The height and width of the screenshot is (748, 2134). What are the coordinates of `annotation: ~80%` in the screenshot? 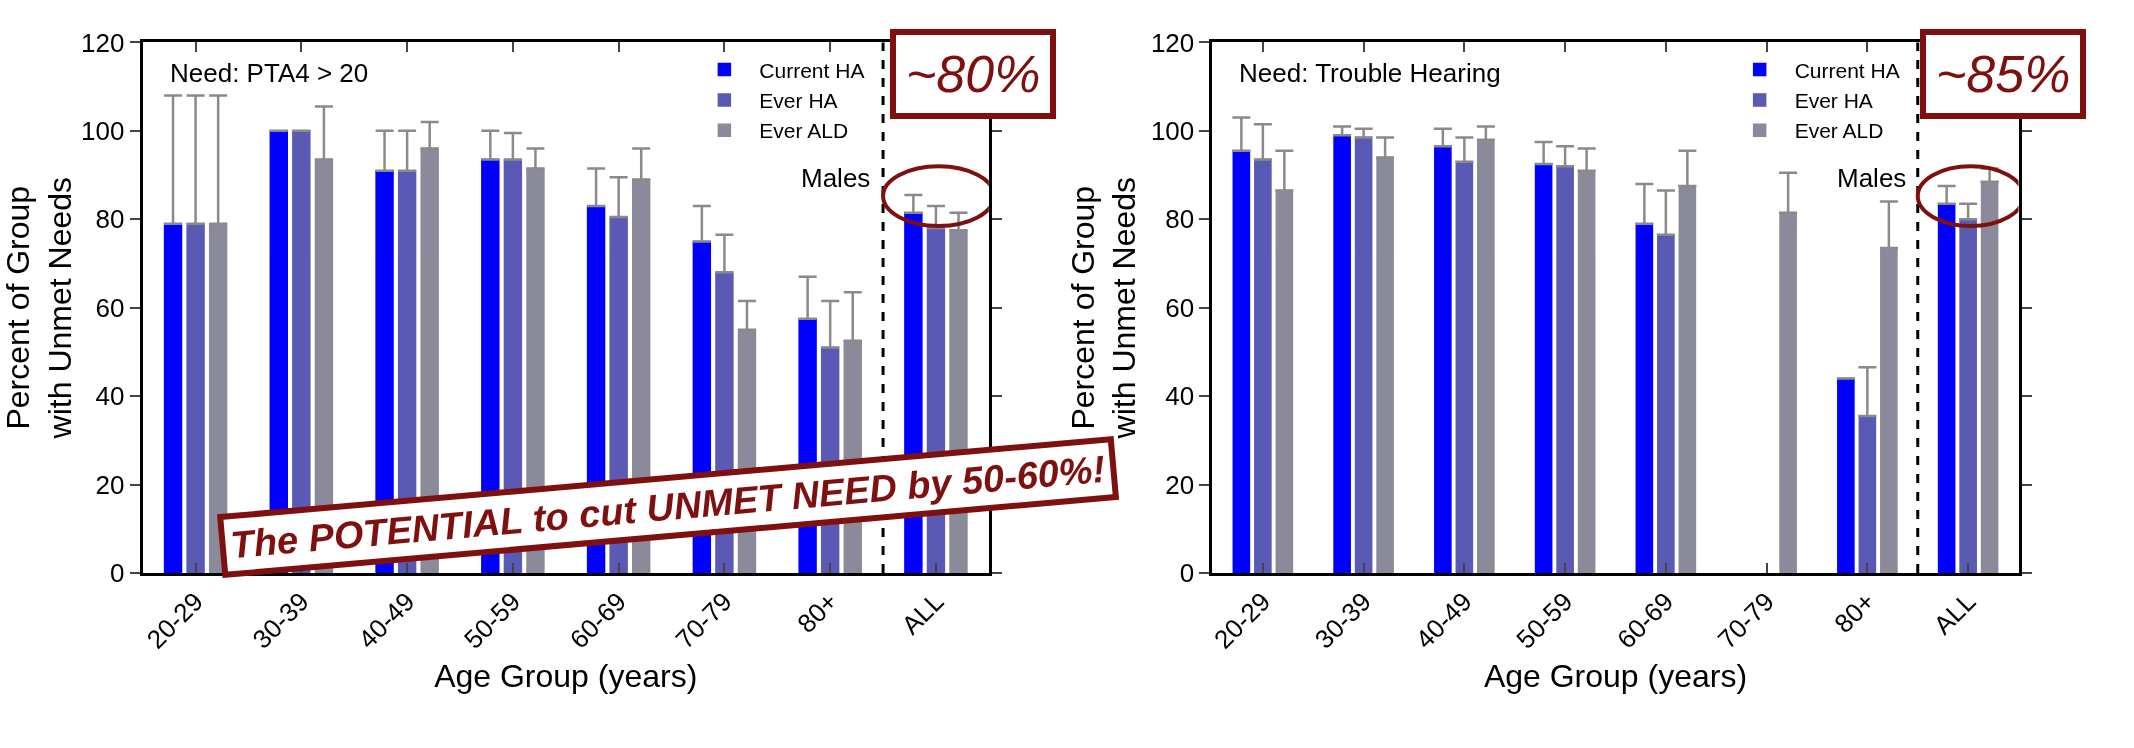 It's located at (973, 74).